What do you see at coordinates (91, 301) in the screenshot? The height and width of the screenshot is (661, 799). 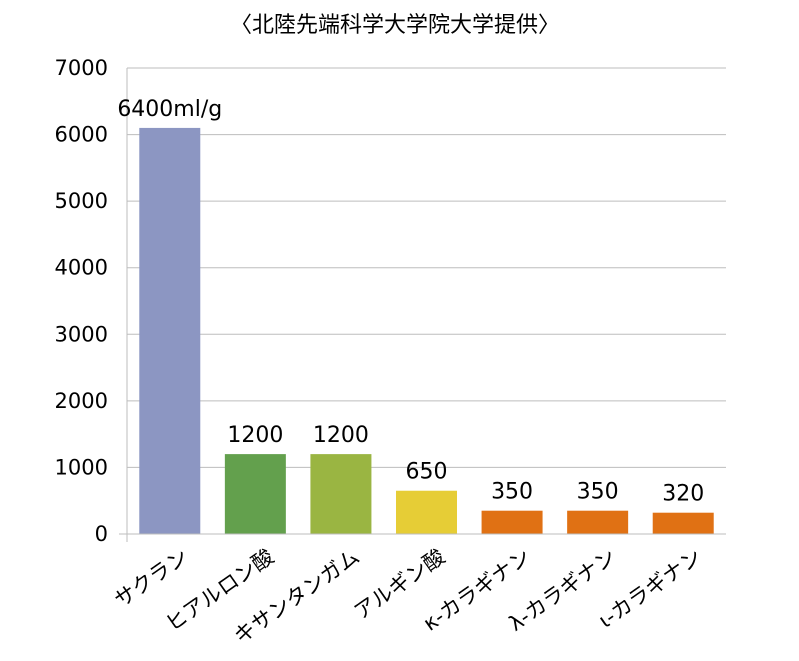 I see `y-axis: 0 1000 2000 3000 4000 5000 6000 7000` at bounding box center [91, 301].